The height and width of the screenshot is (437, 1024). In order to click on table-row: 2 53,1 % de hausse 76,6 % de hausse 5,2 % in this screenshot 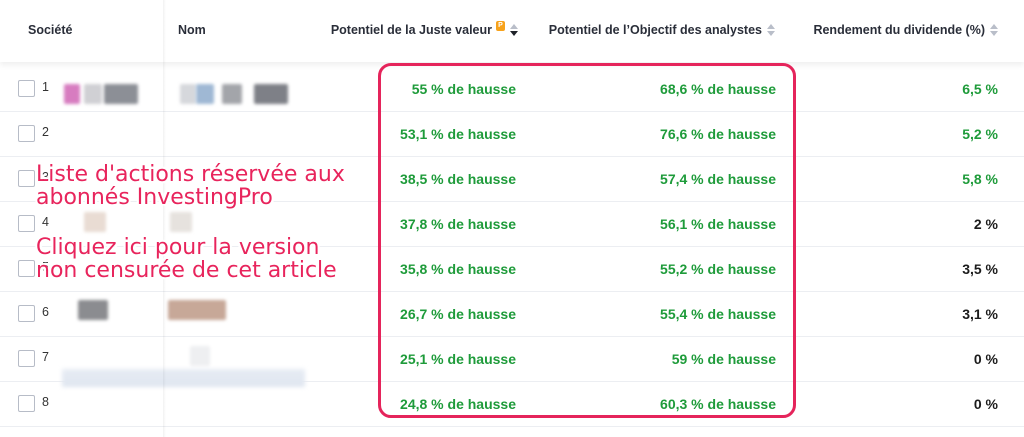, I will do `click(512, 134)`.